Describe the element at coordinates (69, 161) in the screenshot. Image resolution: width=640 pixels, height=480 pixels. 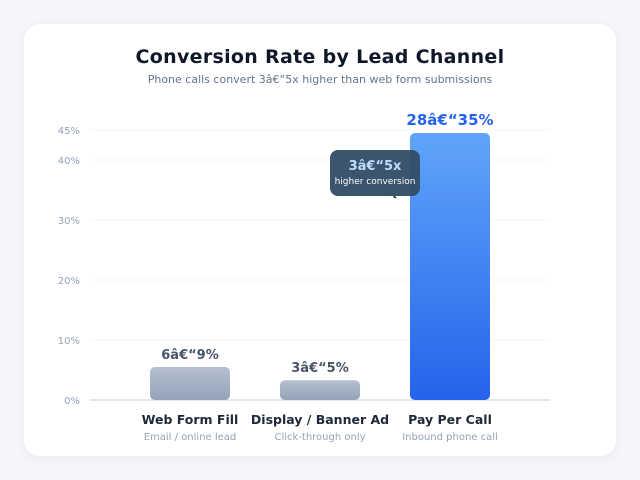
I see `y-tick-label: 40%` at that location.